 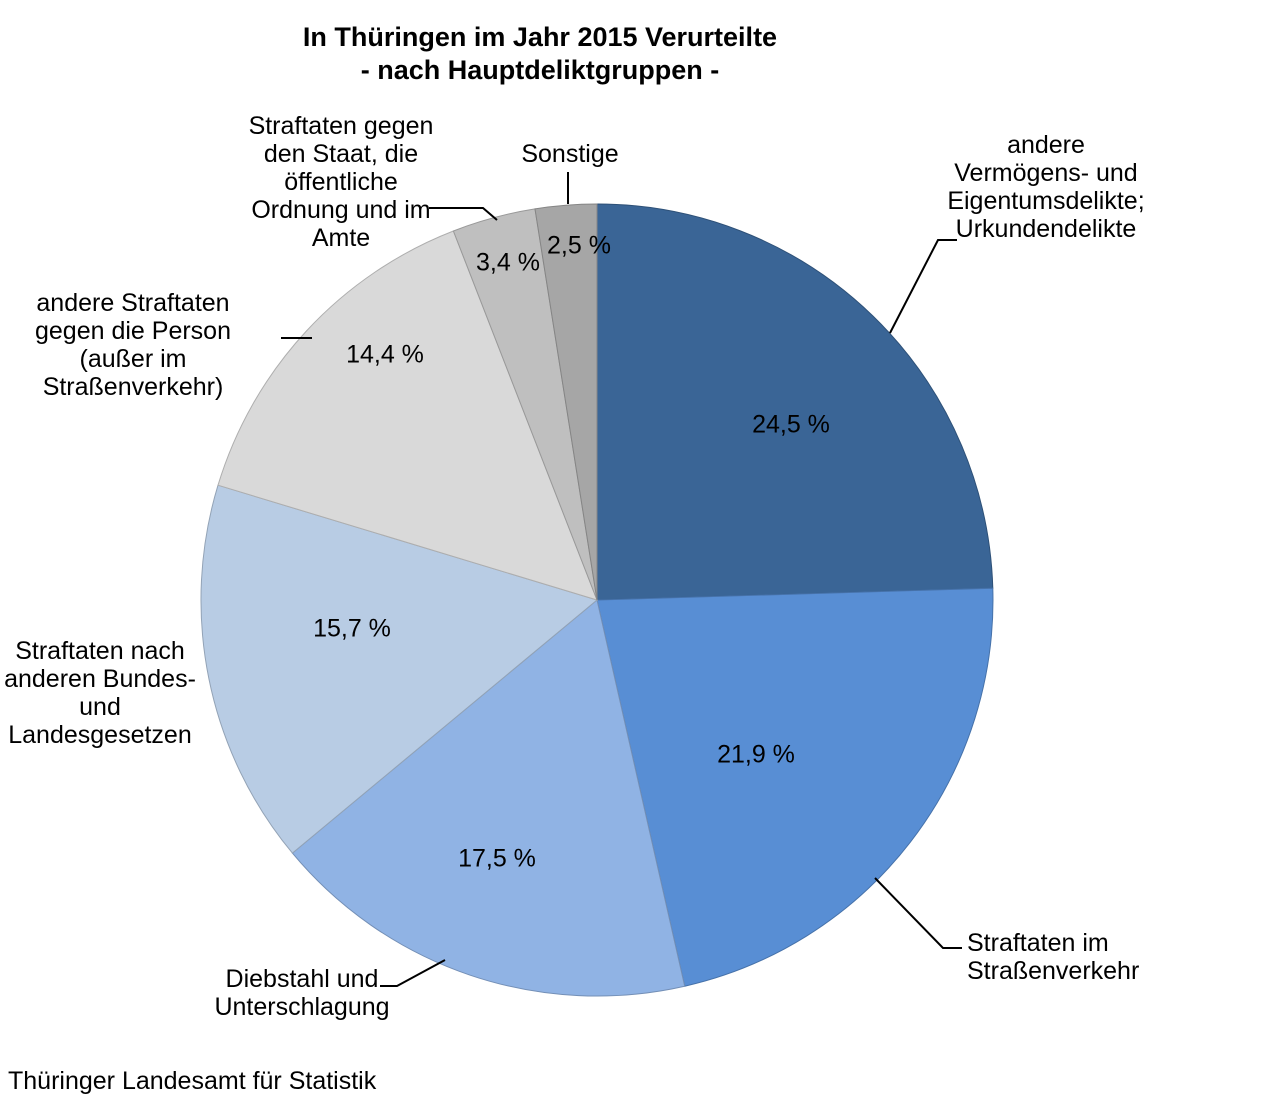 What do you see at coordinates (413, 973) in the screenshot?
I see `leader-line-diebstahl` at bounding box center [413, 973].